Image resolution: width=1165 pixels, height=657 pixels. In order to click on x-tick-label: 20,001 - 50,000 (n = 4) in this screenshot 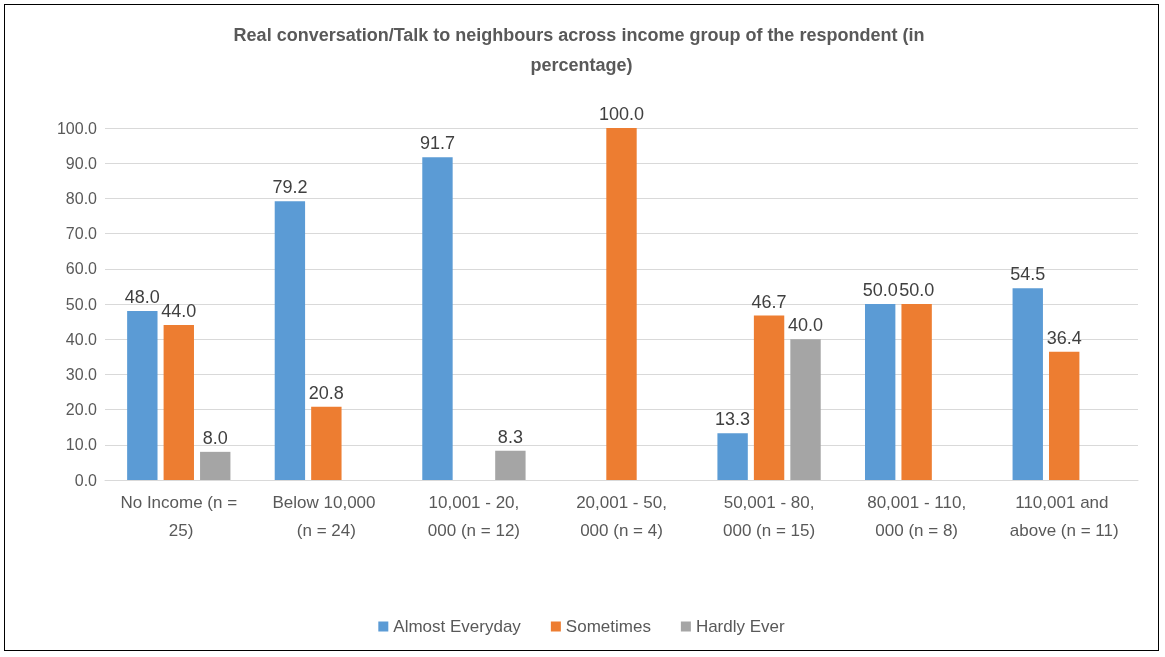, I will do `click(621, 516)`.